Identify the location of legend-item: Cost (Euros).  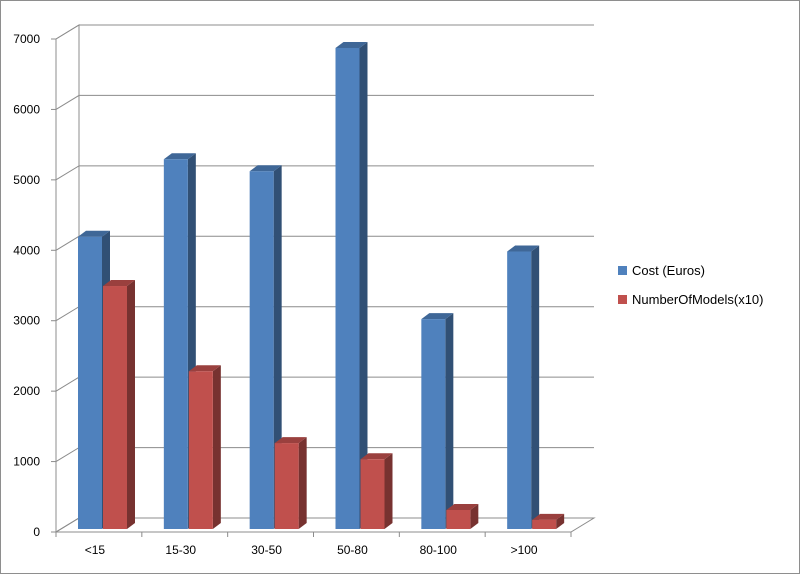
(661, 270).